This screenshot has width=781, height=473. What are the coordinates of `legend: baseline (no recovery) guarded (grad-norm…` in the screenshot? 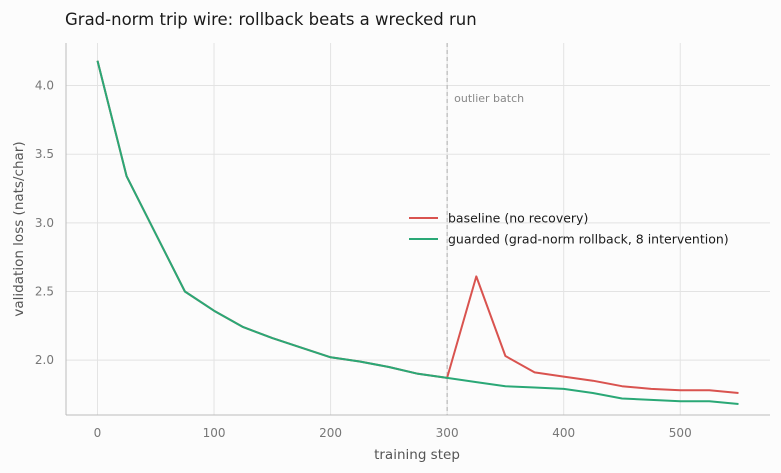 It's located at (569, 229).